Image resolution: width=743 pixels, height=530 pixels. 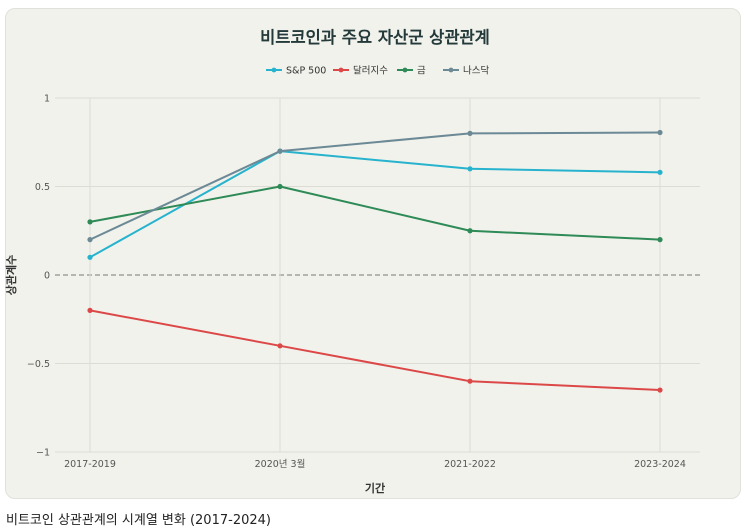 I want to click on legend-item: 달러지수, so click(x=360, y=71).